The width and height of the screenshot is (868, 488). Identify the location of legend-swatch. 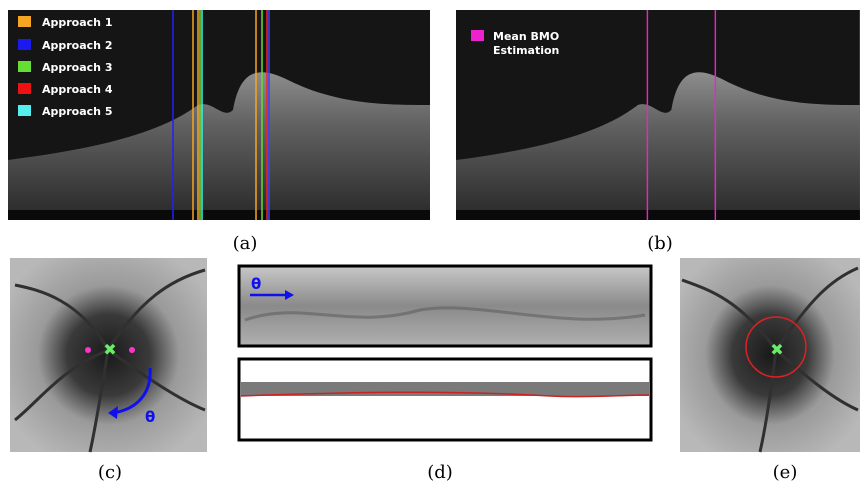
(477, 35).